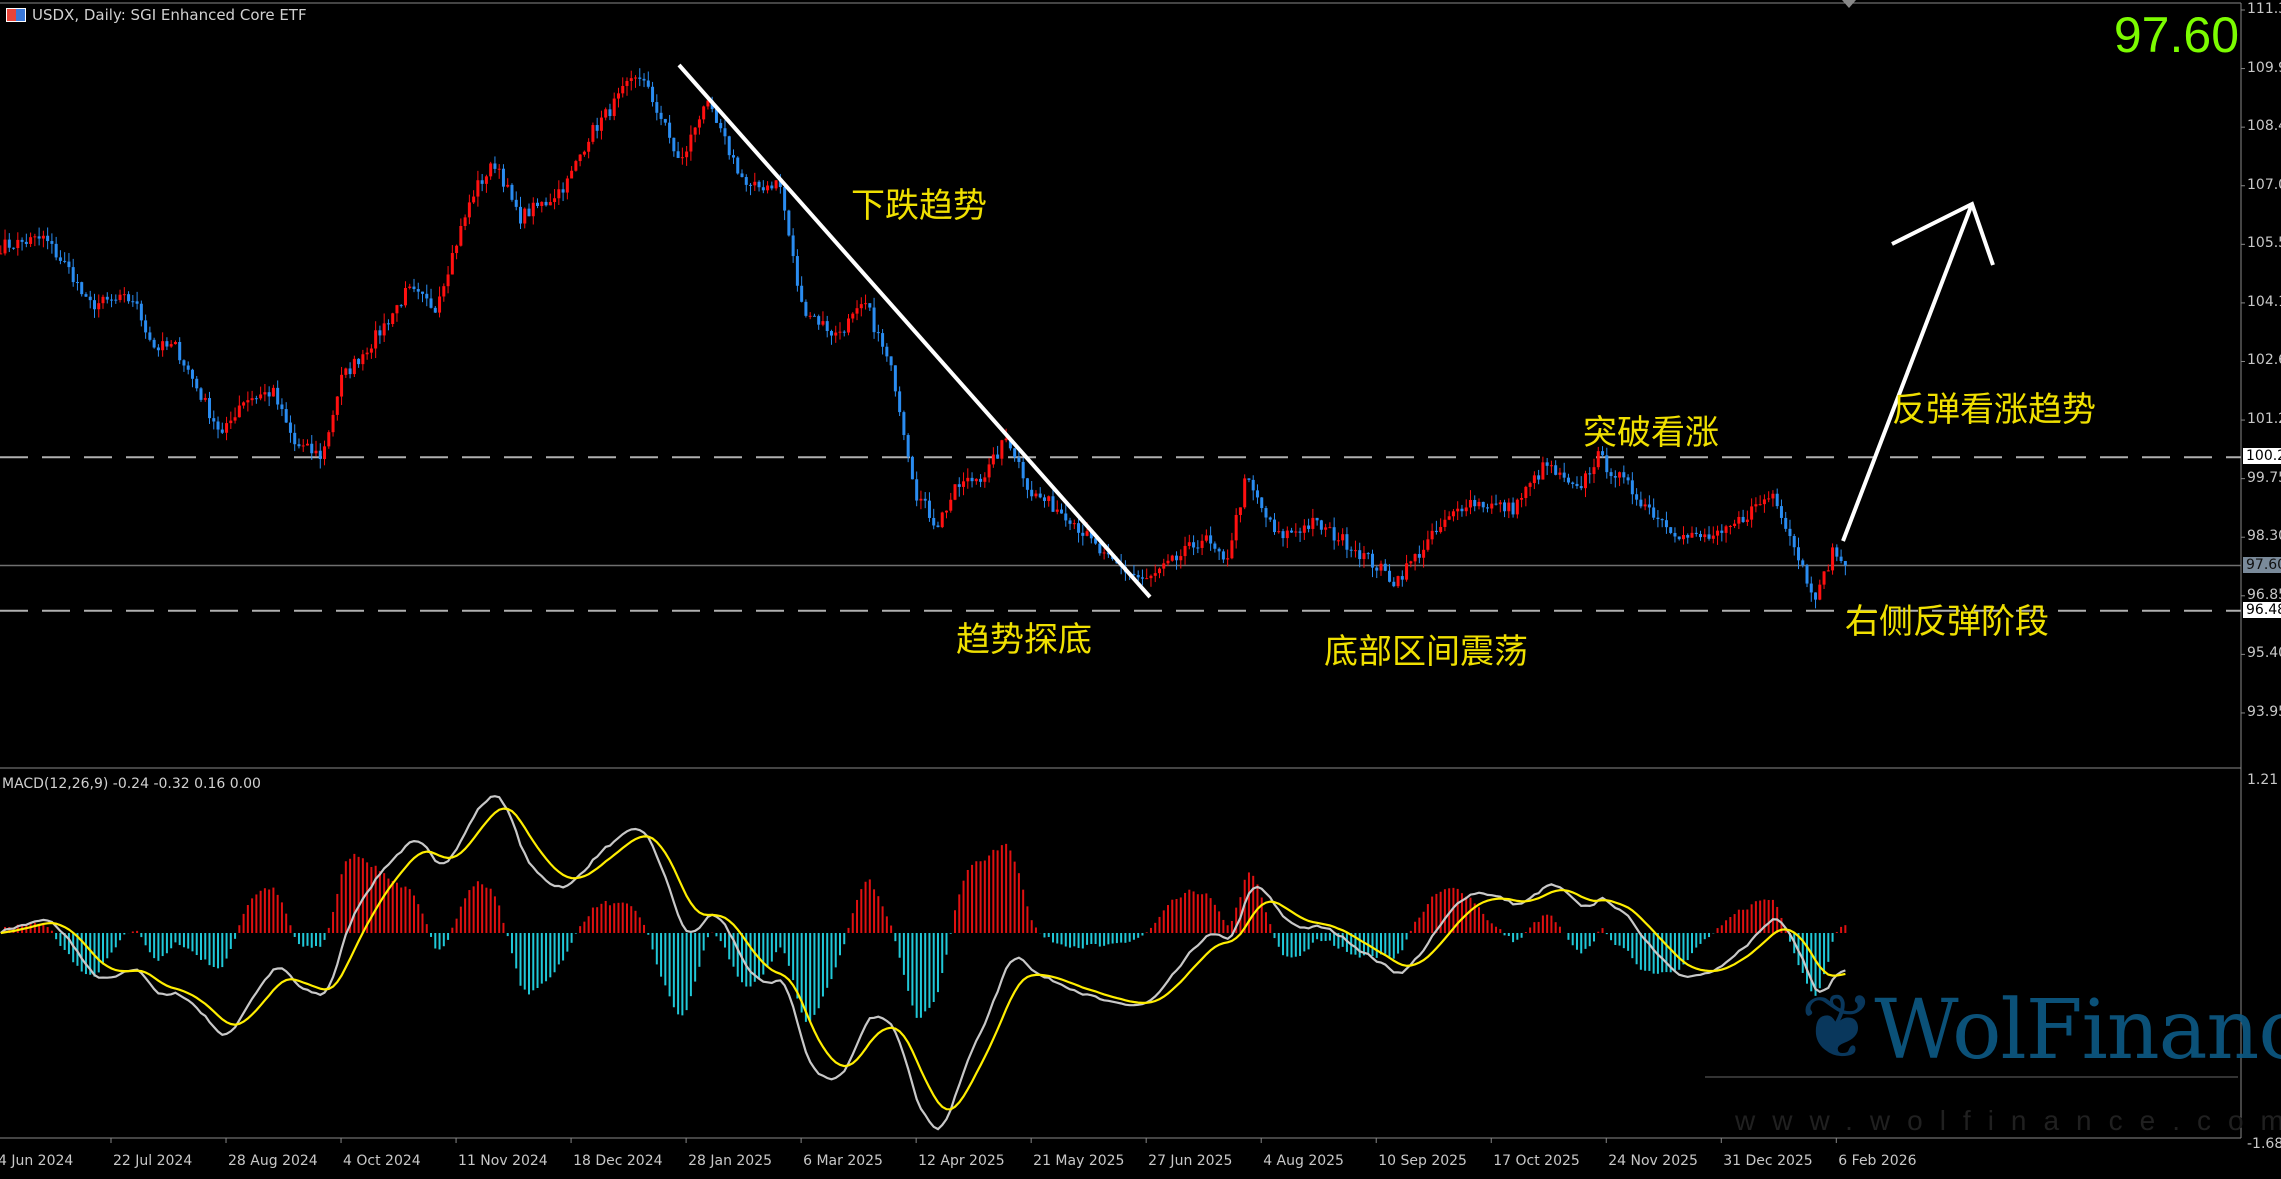  Describe the element at coordinates (16, 15) in the screenshot. I see `chart-flag-icon` at that location.